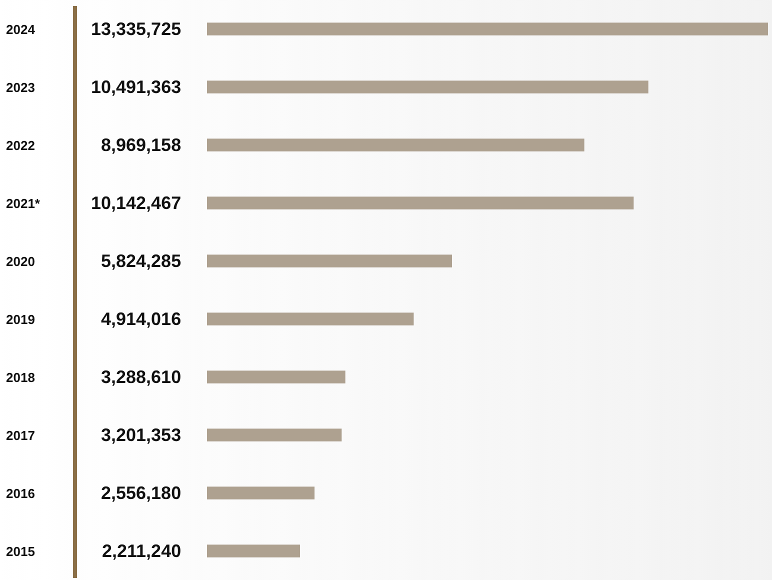  What do you see at coordinates (141, 145) in the screenshot?
I see `data-label: 8,969,158` at bounding box center [141, 145].